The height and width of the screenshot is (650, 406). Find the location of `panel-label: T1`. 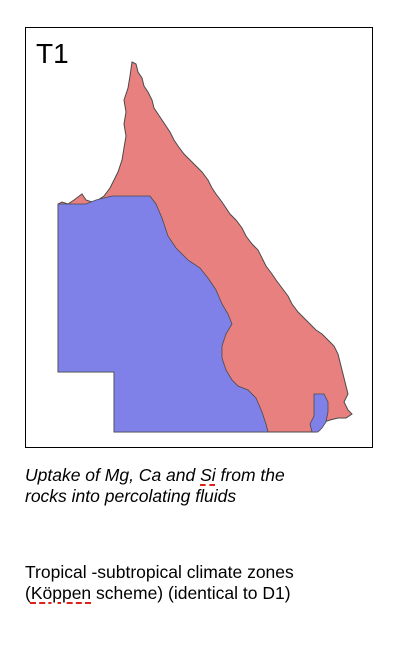

panel-label: T1 is located at coordinates (52, 53).